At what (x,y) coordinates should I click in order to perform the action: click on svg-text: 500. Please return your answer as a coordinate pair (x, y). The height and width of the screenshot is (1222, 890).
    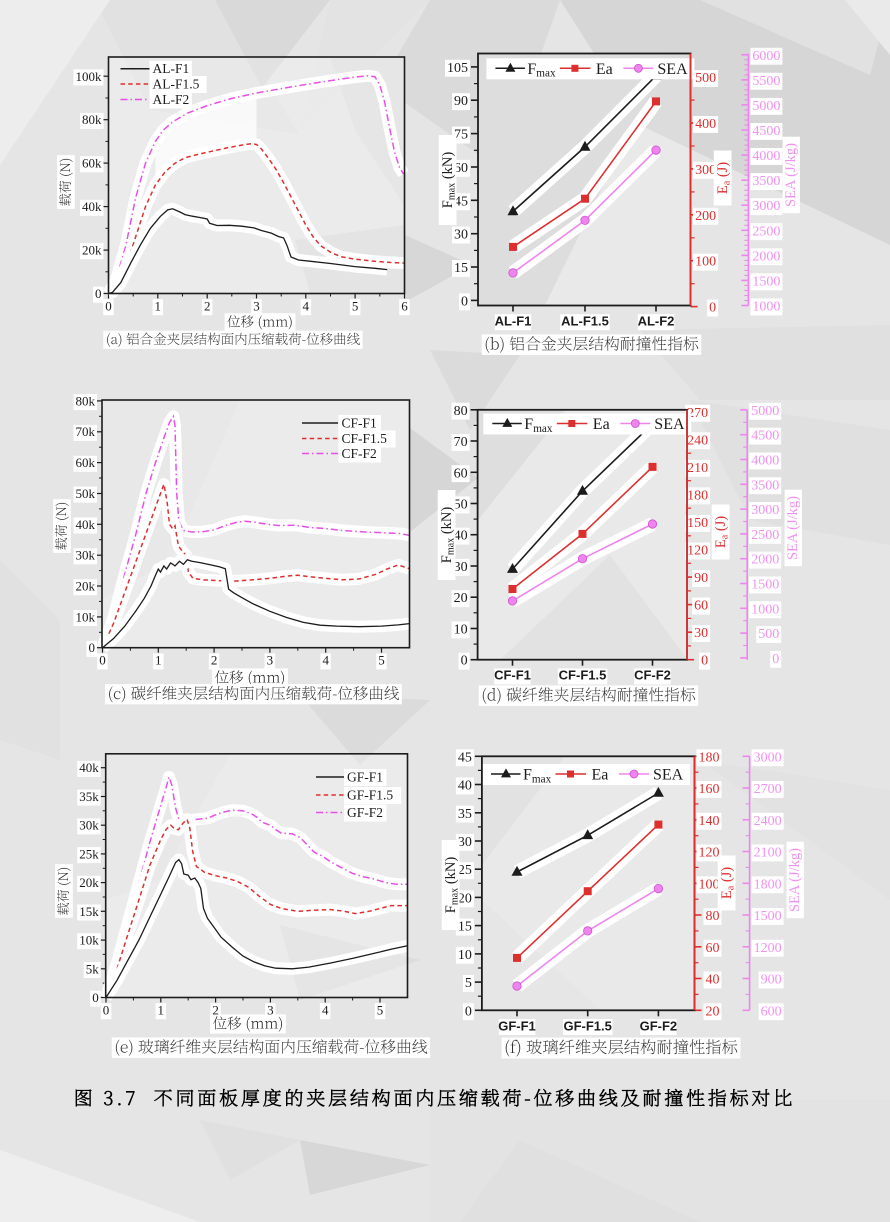
    Looking at the image, I should click on (768, 634).